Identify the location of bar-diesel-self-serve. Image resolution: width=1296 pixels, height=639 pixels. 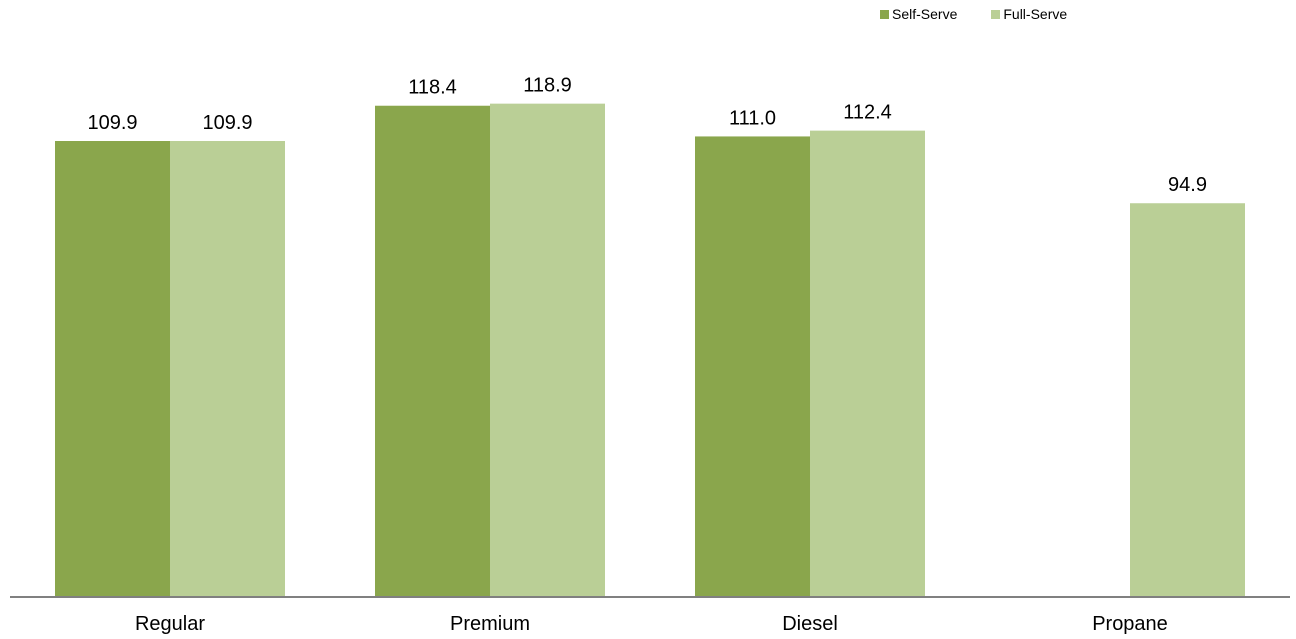
(752, 366).